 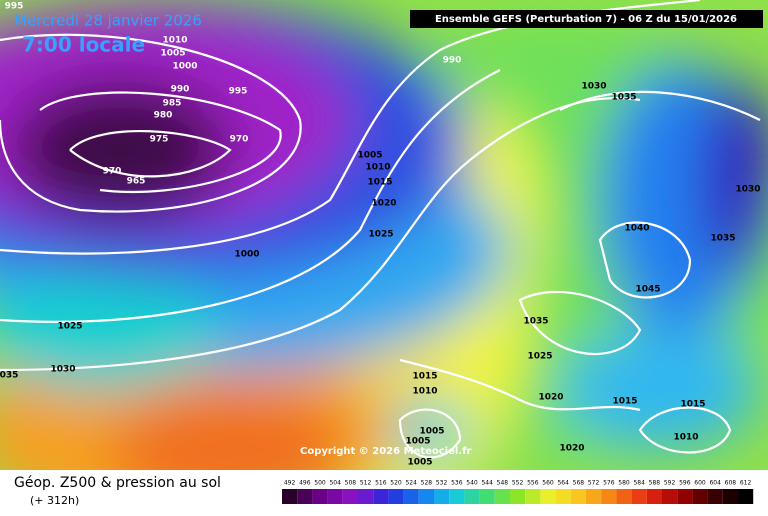 I want to click on header-box, so click(x=586, y=19).